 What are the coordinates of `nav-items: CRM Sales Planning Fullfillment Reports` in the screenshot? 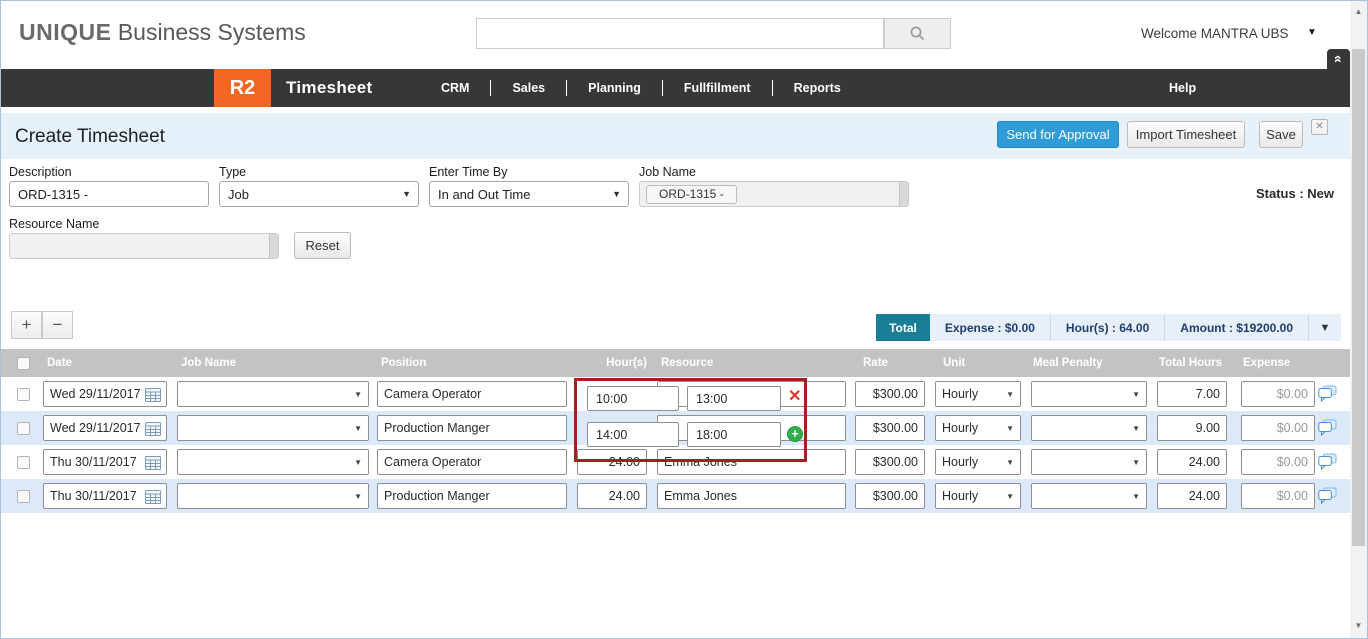 It's located at (641, 88).